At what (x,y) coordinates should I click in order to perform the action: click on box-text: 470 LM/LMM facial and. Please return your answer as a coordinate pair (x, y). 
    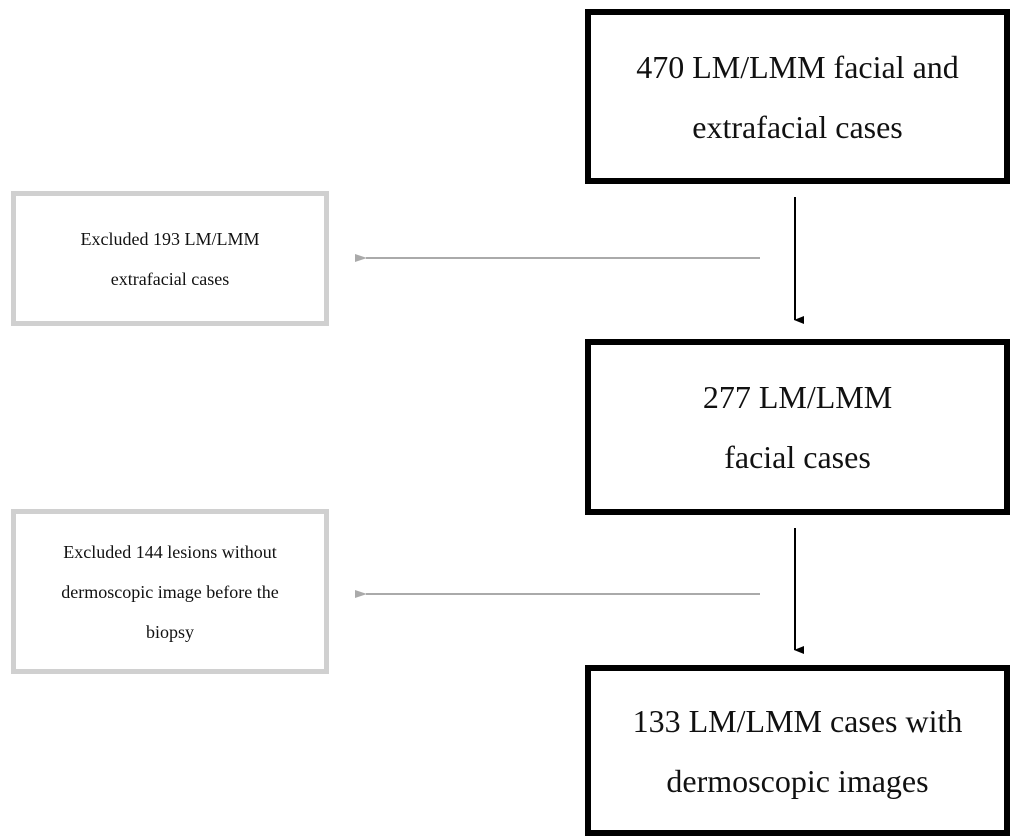
    Looking at the image, I should click on (797, 66).